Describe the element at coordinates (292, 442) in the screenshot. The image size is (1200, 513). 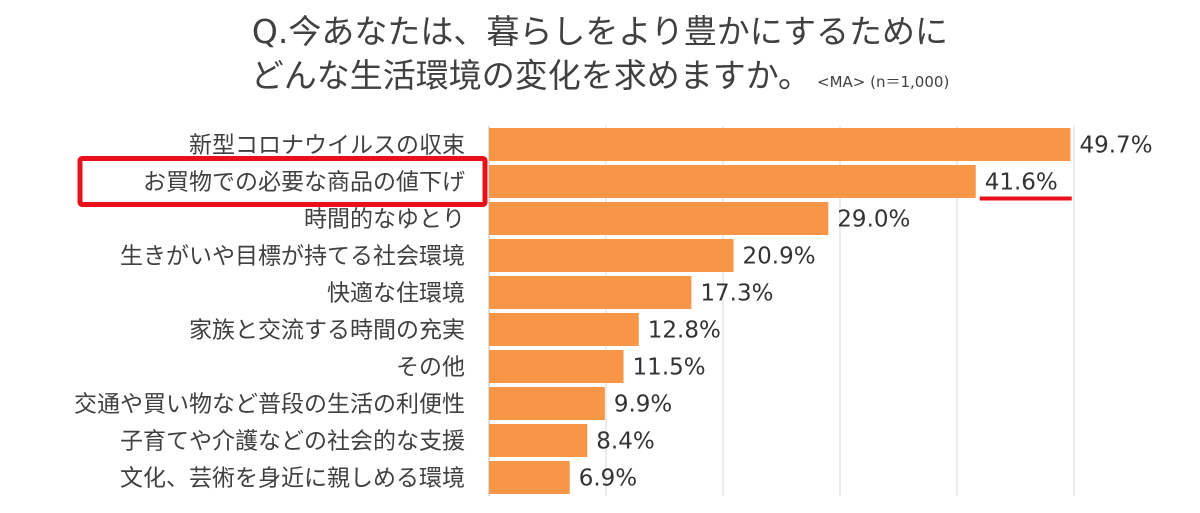
I see `category-label: 子育てや介護などの社会的な支援` at that location.